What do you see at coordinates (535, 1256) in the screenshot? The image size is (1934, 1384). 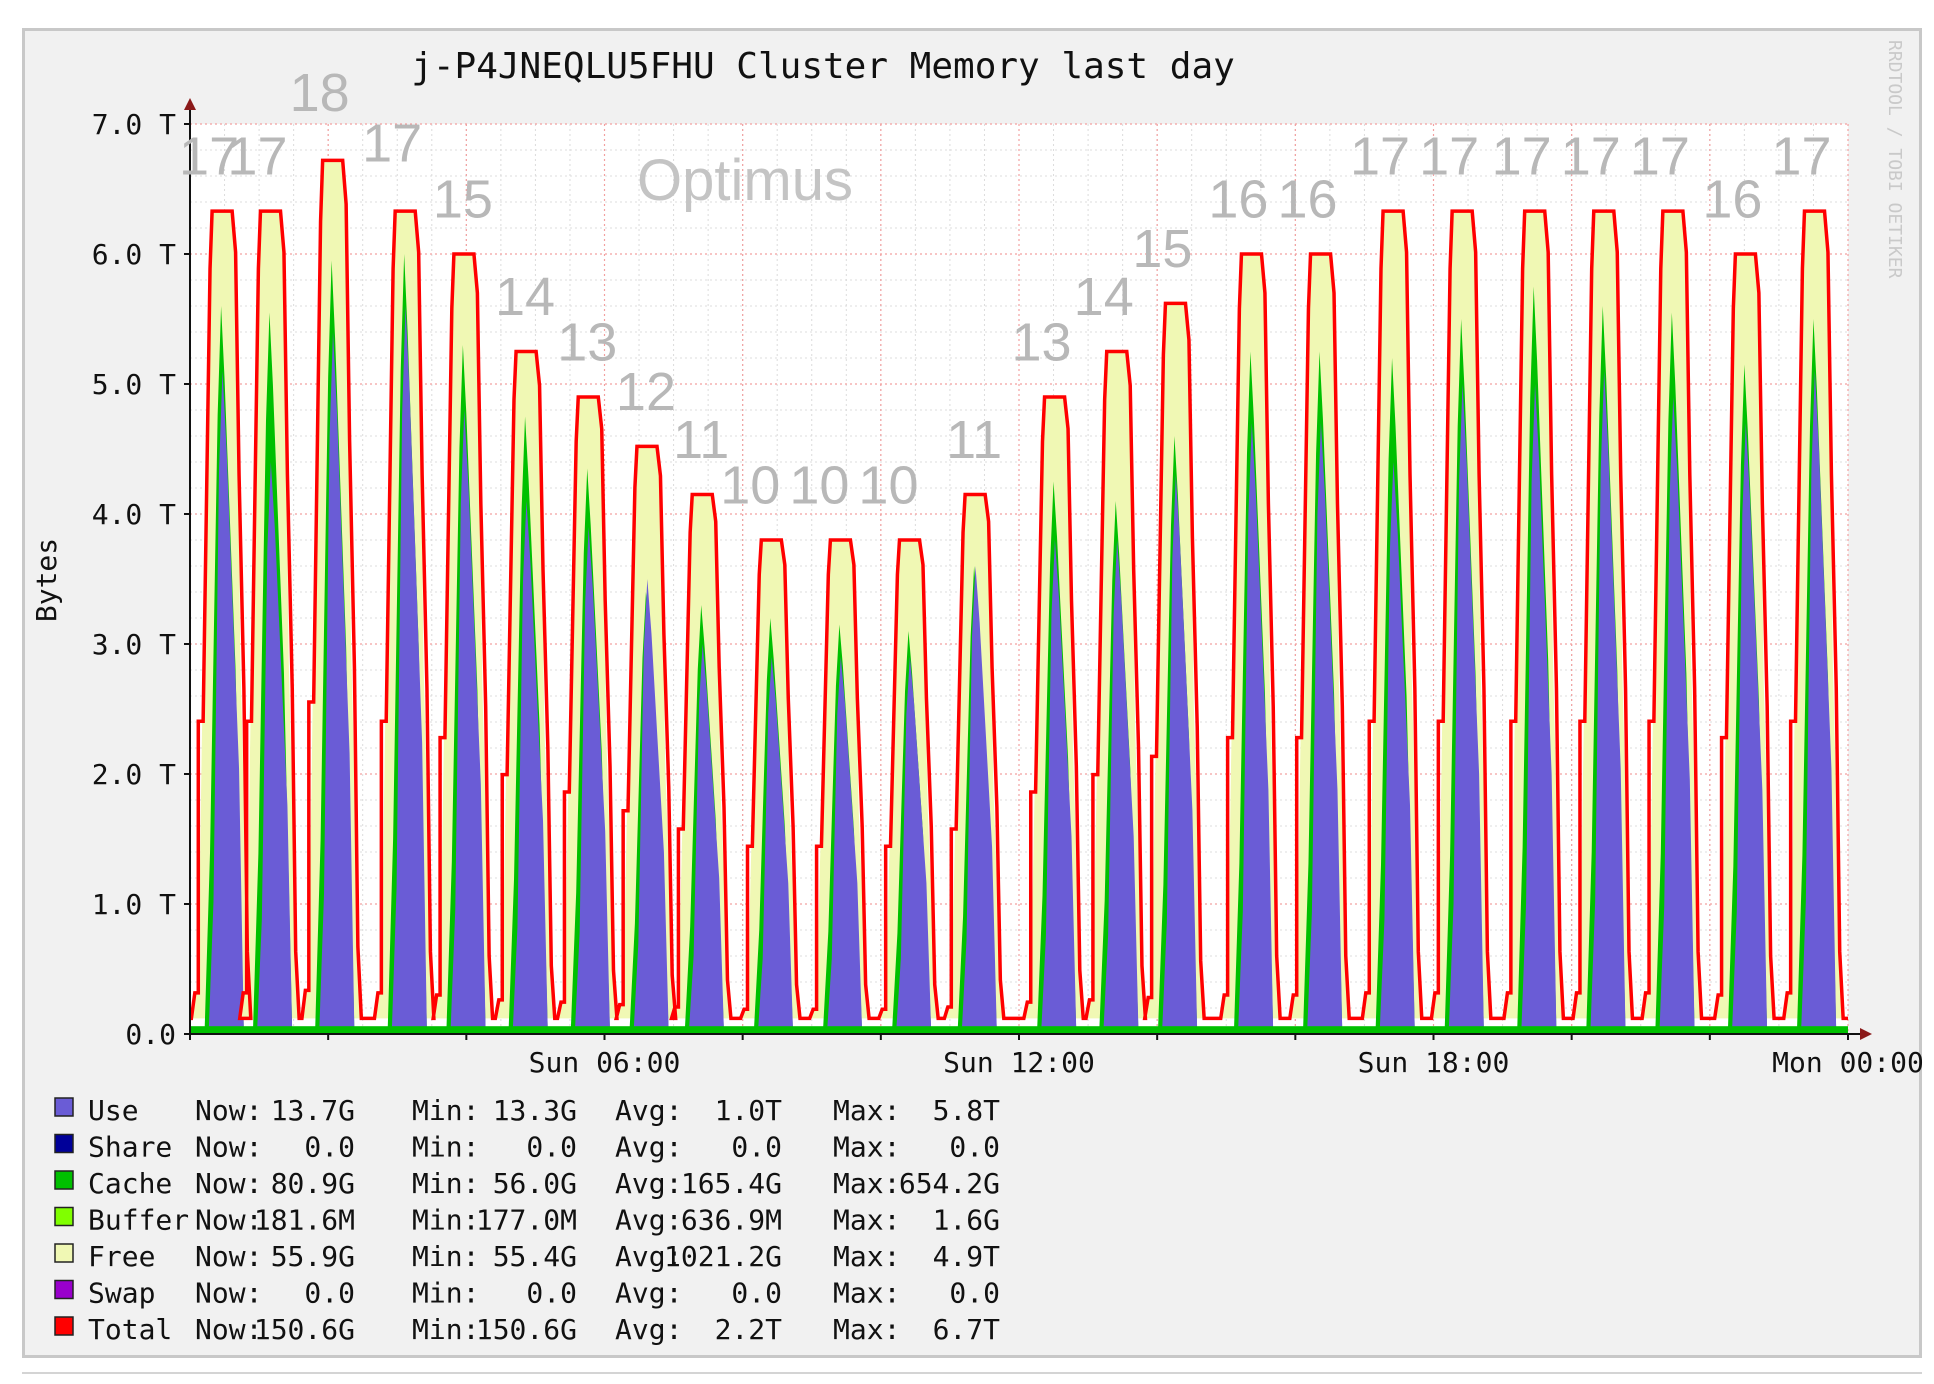 I see `legend-min-value: 55.4G` at bounding box center [535, 1256].